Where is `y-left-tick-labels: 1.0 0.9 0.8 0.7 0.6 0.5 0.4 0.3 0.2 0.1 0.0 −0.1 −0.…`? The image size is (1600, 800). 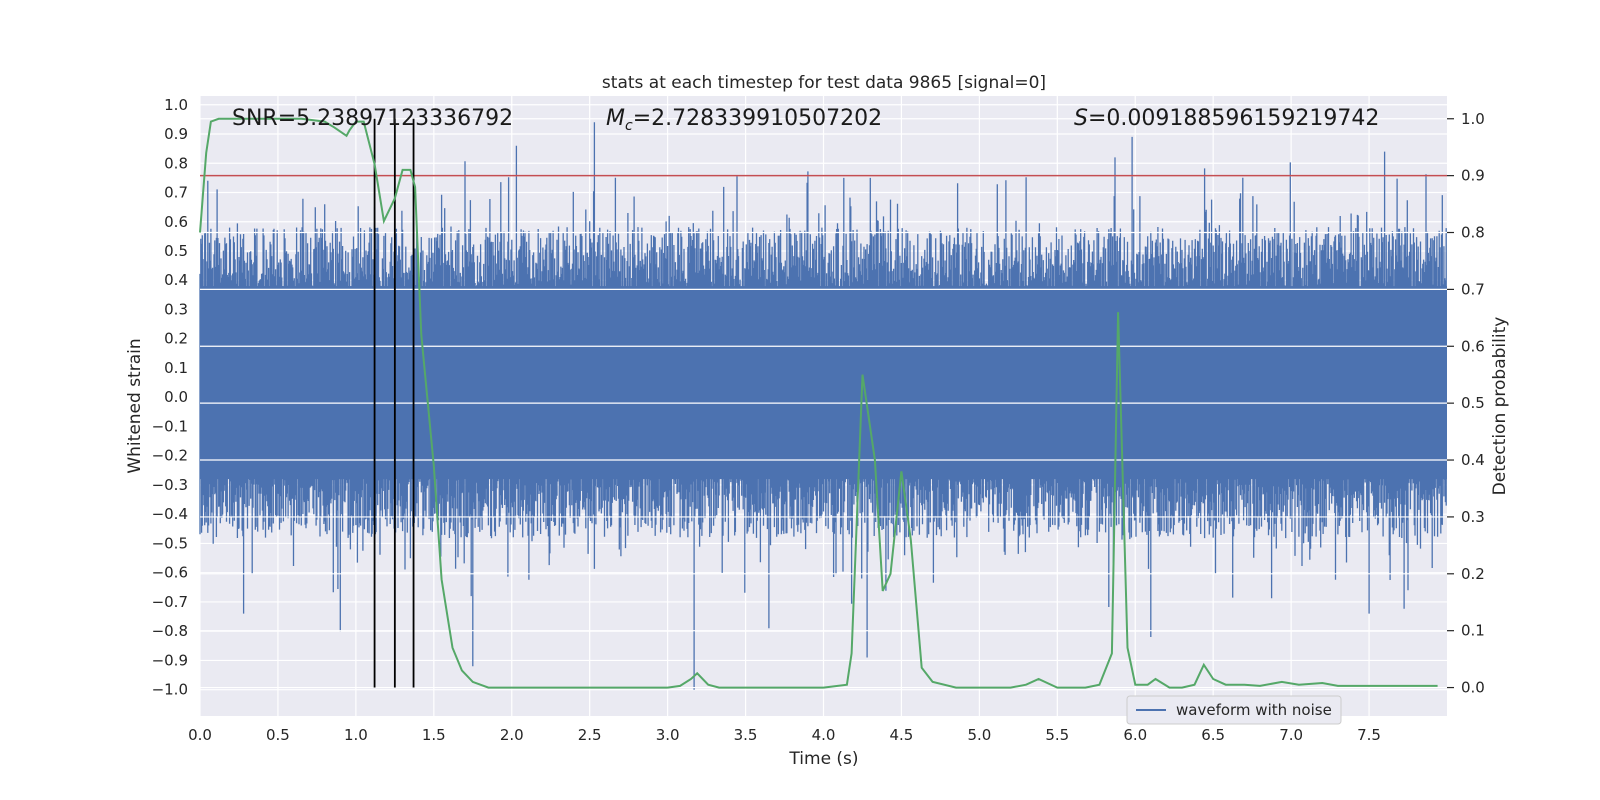 y-left-tick-labels: 1.0 0.9 0.8 0.7 0.6 0.5 0.4 0.3 0.2 0.1 0.0 −0.1 −0.… is located at coordinates (170, 397).